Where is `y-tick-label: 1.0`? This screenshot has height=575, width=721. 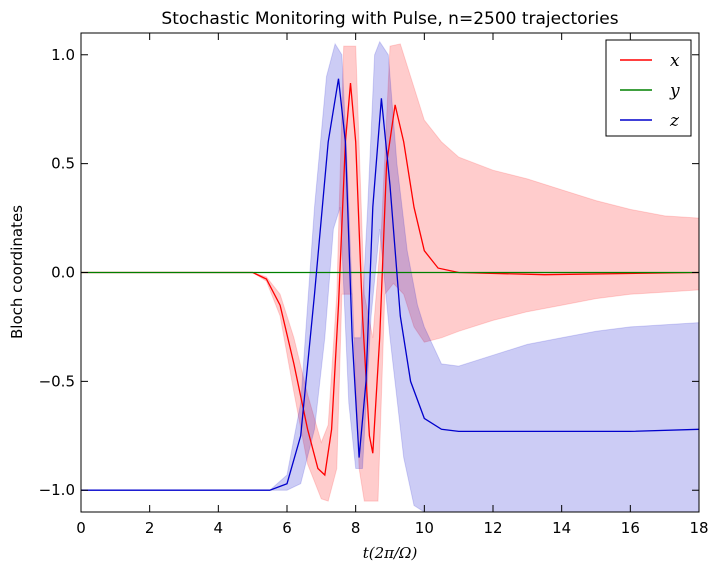 y-tick-label: 1.0 is located at coordinates (63, 55).